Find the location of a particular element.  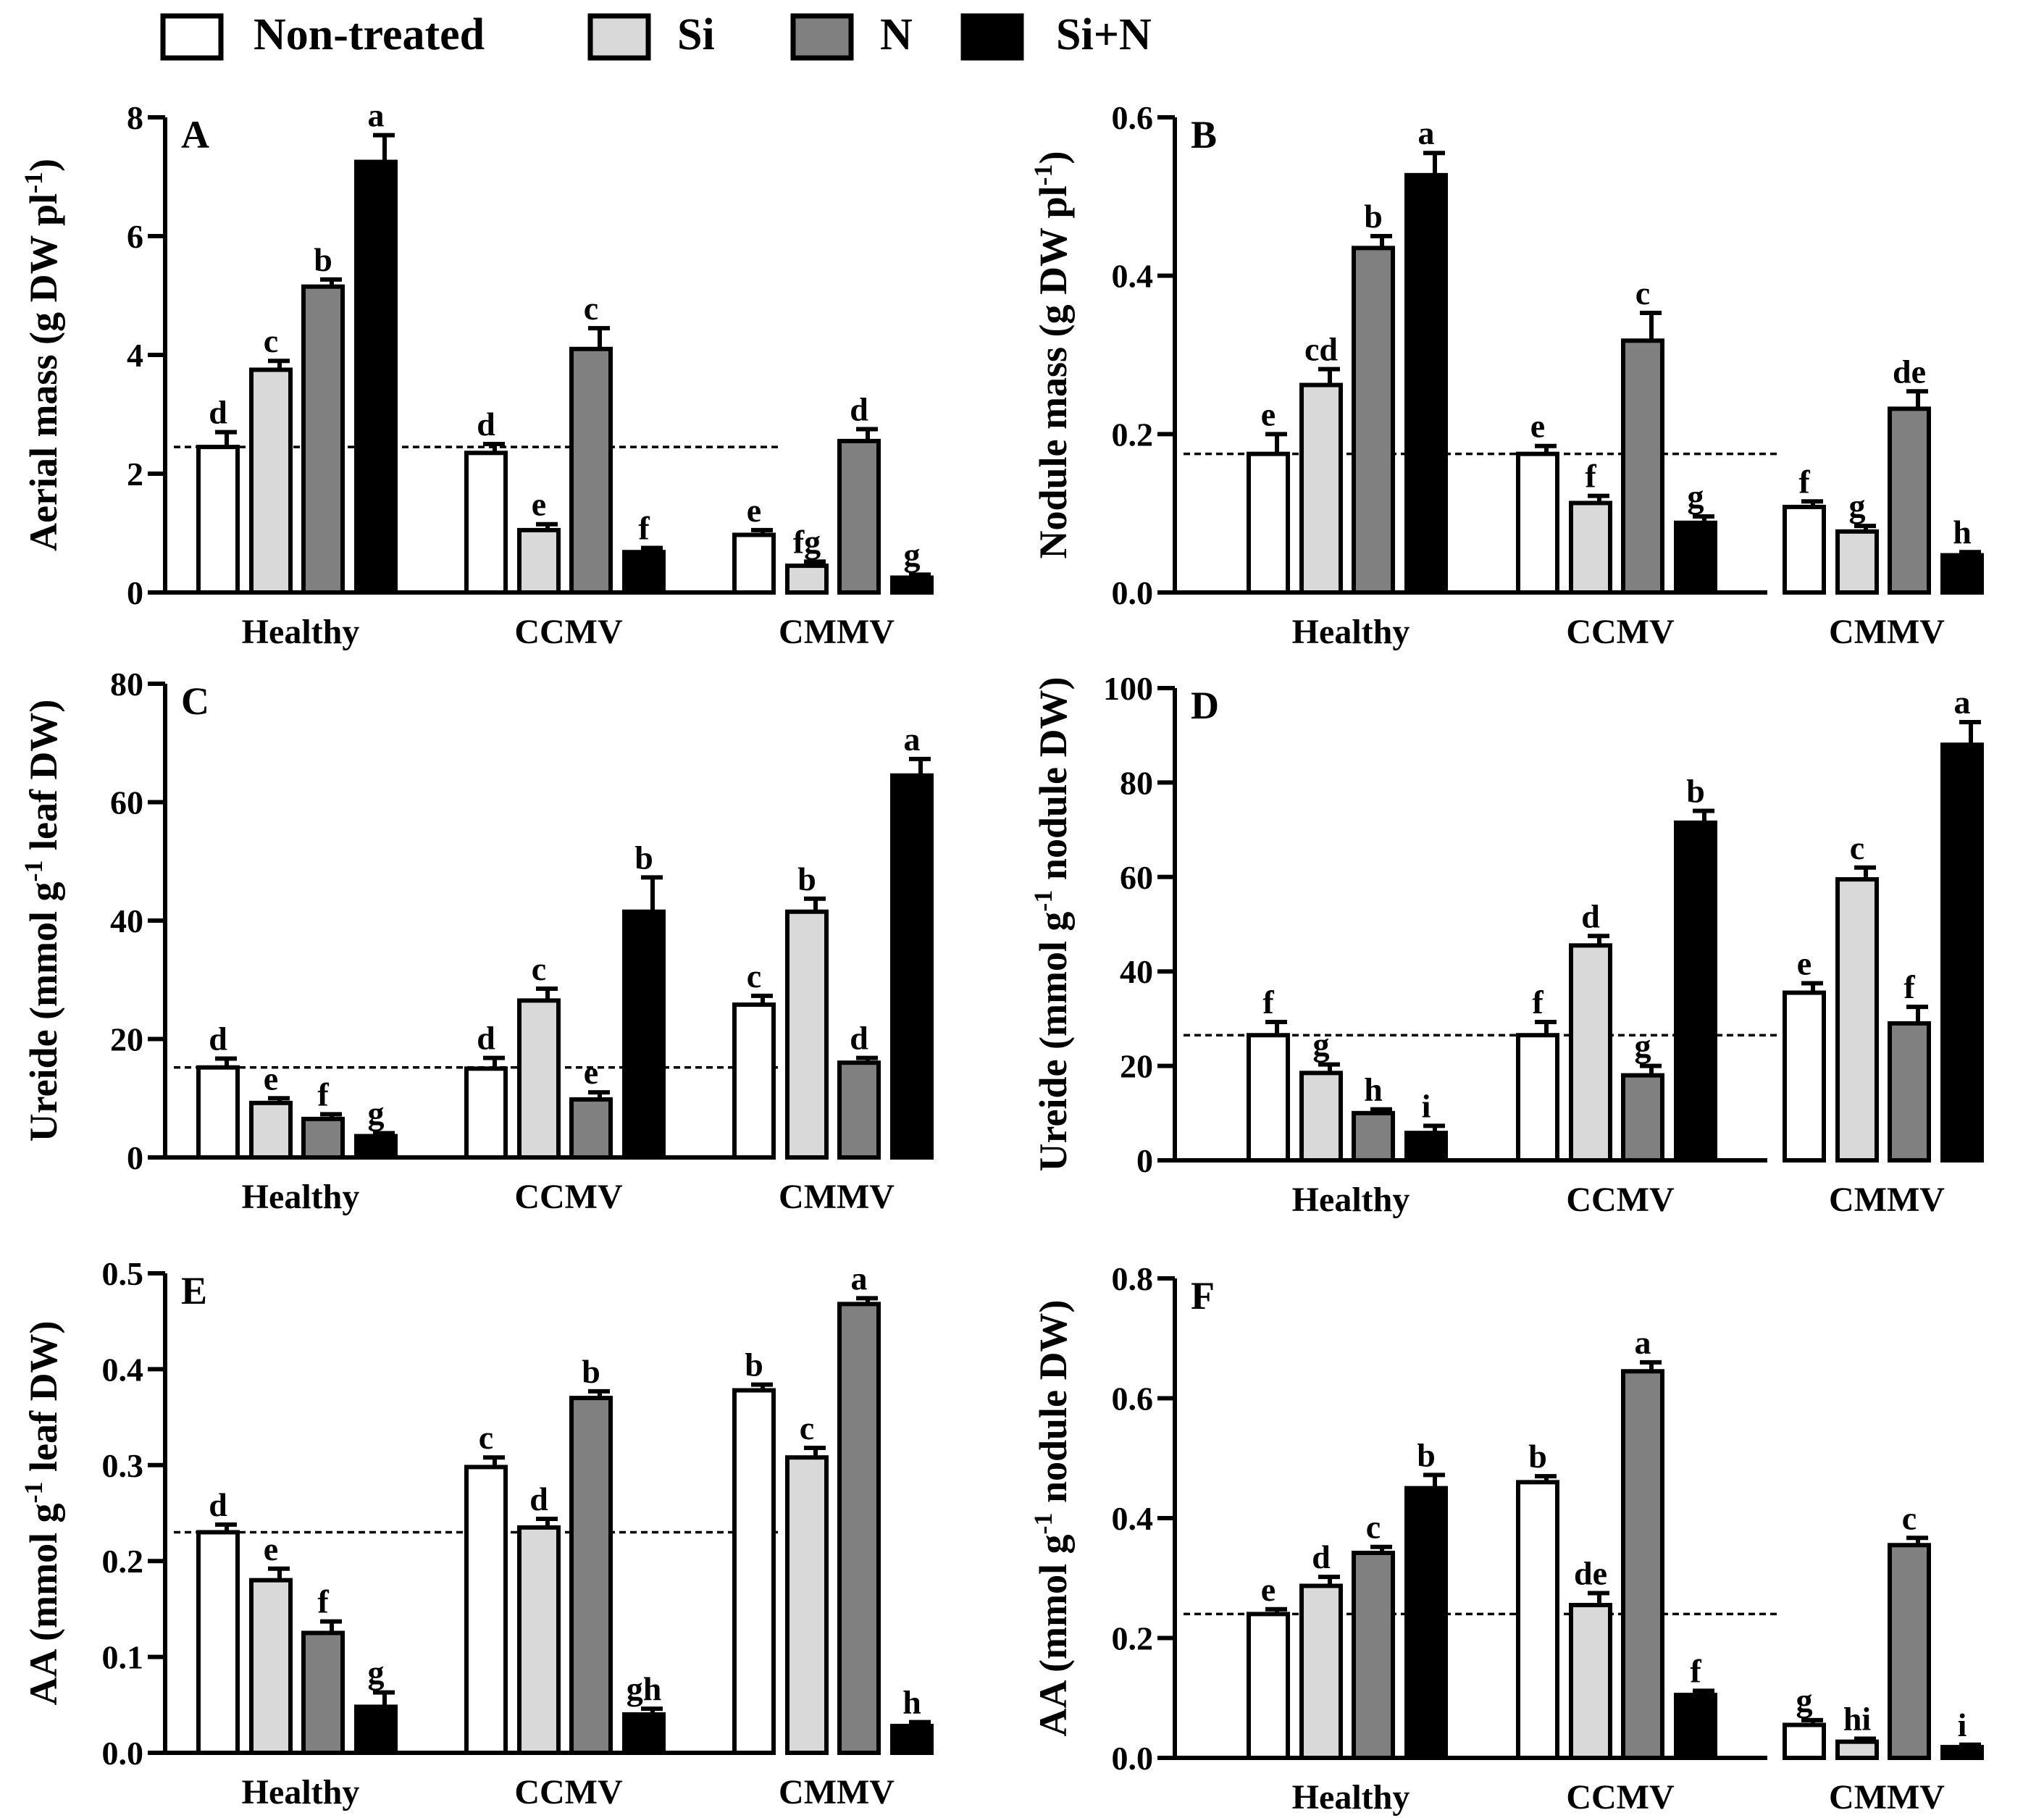

panel-letter: C is located at coordinates (195, 701).